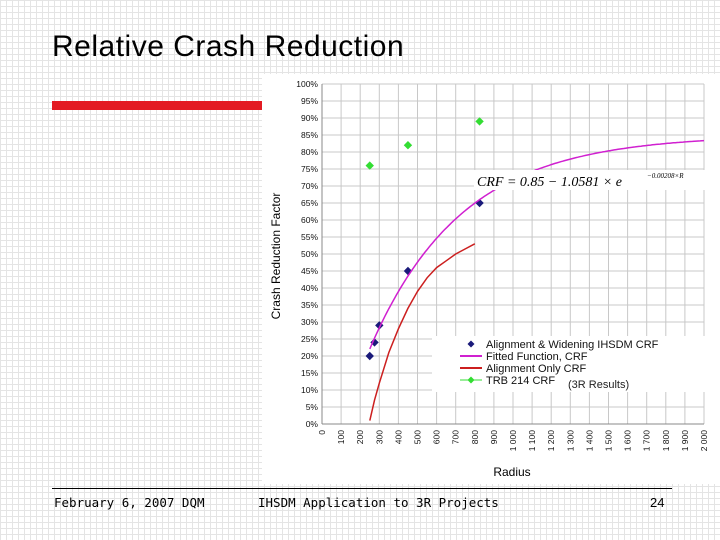 Image resolution: width=720 pixels, height=540 pixels. I want to click on footer-date: February 6, 2007 DQM, so click(129, 502).